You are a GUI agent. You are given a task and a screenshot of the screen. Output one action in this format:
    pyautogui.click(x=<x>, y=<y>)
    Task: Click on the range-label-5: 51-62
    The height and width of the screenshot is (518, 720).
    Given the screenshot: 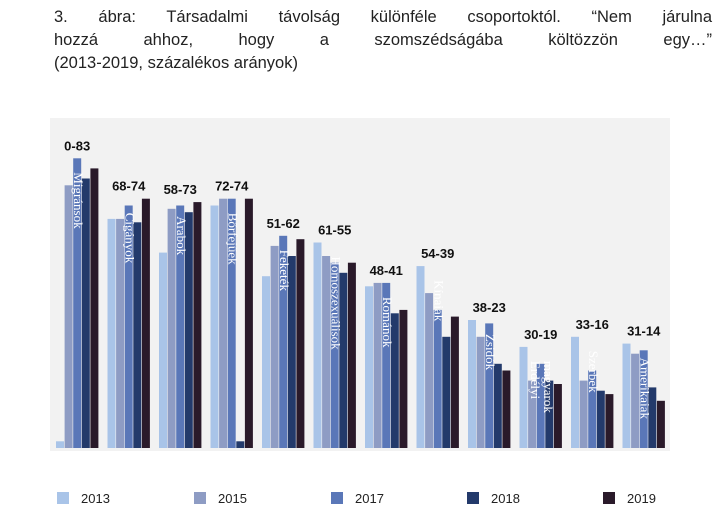 What is the action you would take?
    pyautogui.click(x=283, y=223)
    